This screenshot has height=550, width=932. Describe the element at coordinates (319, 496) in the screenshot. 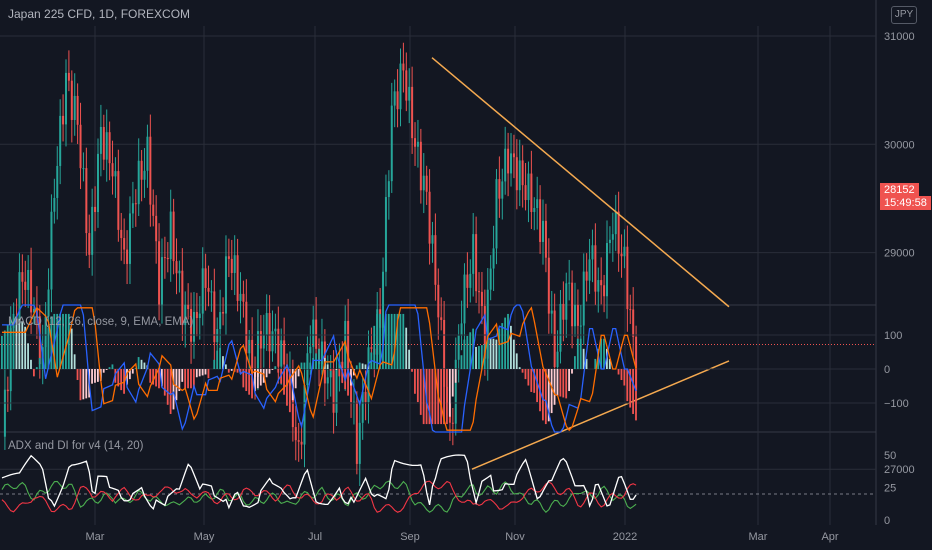

I see `di-minus-line` at that location.